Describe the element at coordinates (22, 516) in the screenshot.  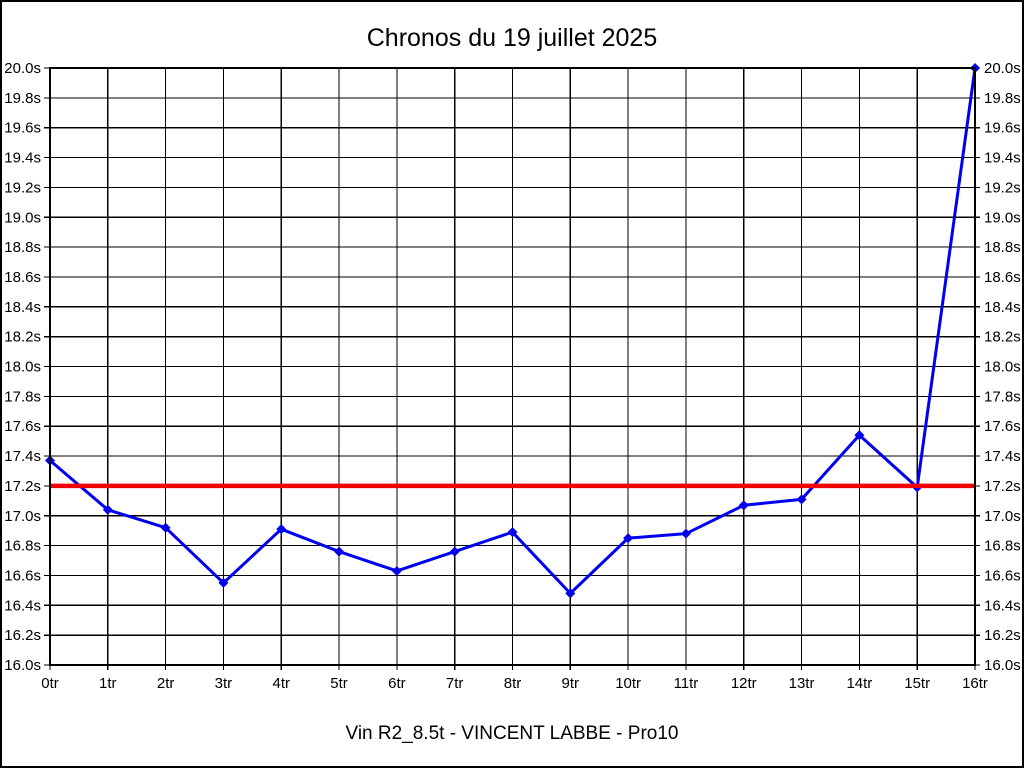
I see `y-tick-label-left: 17.0s` at that location.